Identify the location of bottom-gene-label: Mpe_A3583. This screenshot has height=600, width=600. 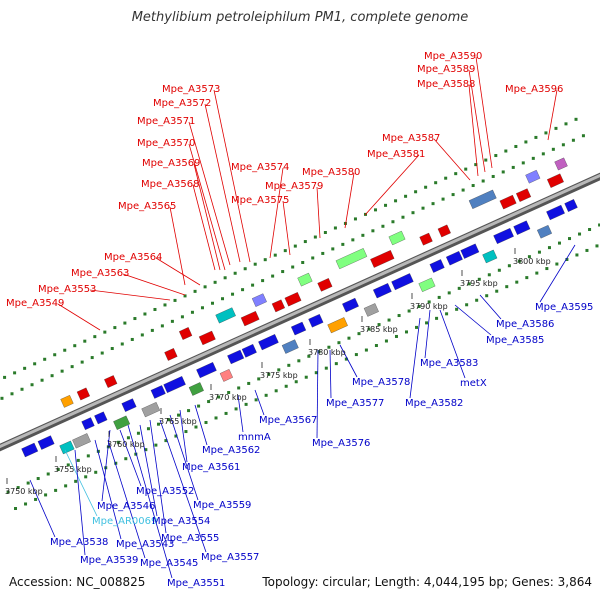
(449, 363).